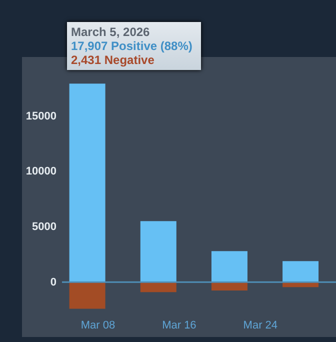  What do you see at coordinates (179, 326) in the screenshot?
I see `x-tick-label: Mar 16` at bounding box center [179, 326].